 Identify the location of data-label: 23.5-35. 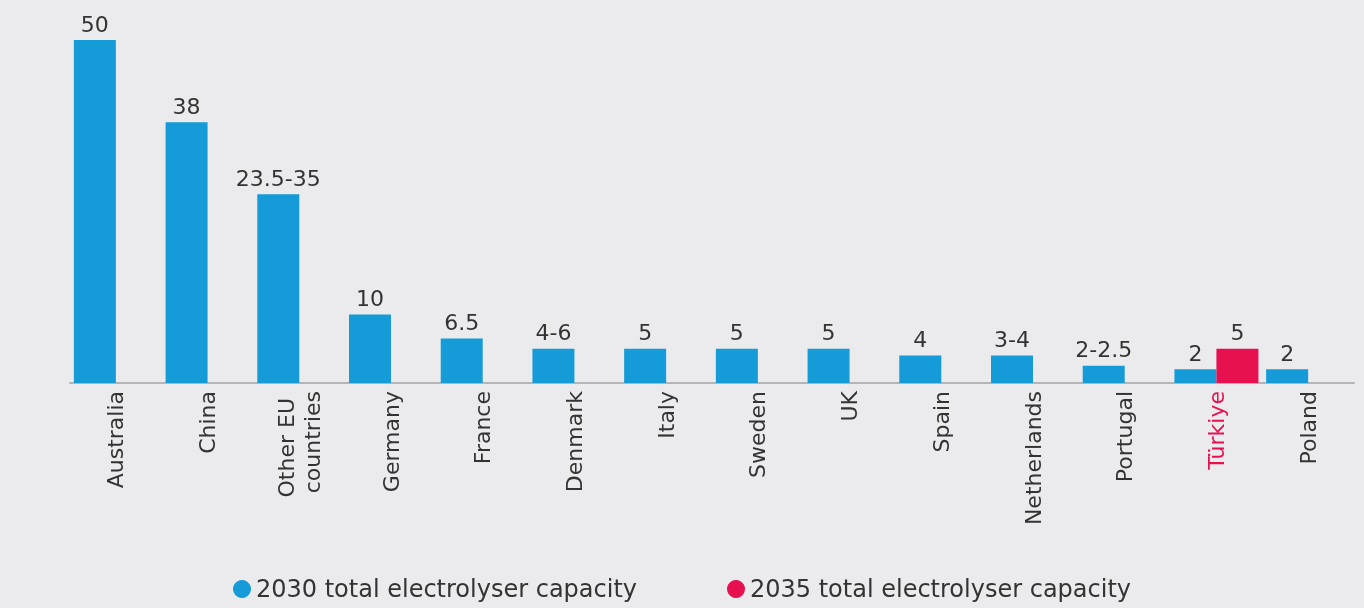
(278, 178).